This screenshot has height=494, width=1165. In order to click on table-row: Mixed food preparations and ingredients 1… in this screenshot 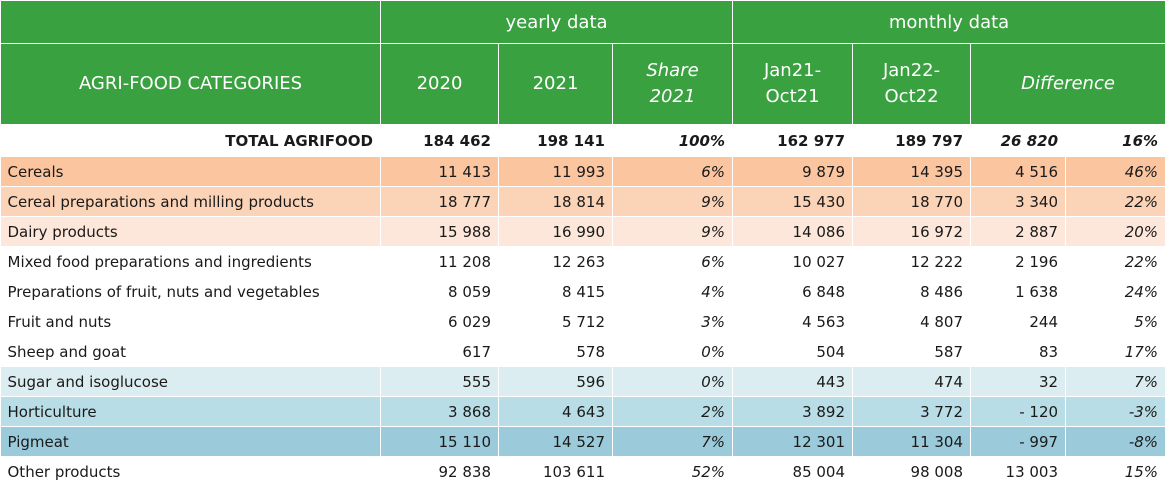, I will do `click(582, 261)`.